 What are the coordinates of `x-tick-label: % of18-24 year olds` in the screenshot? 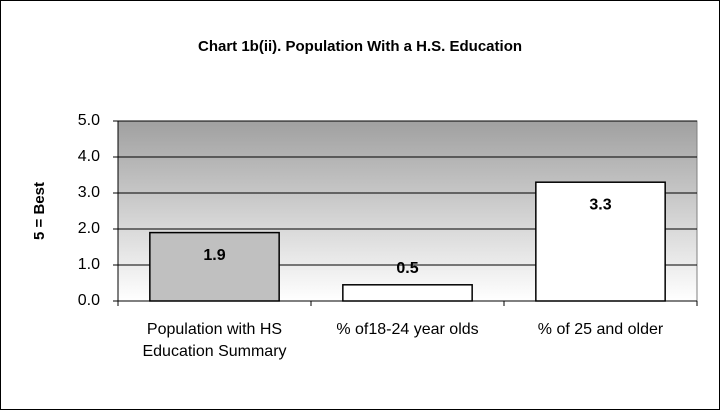 It's located at (407, 329).